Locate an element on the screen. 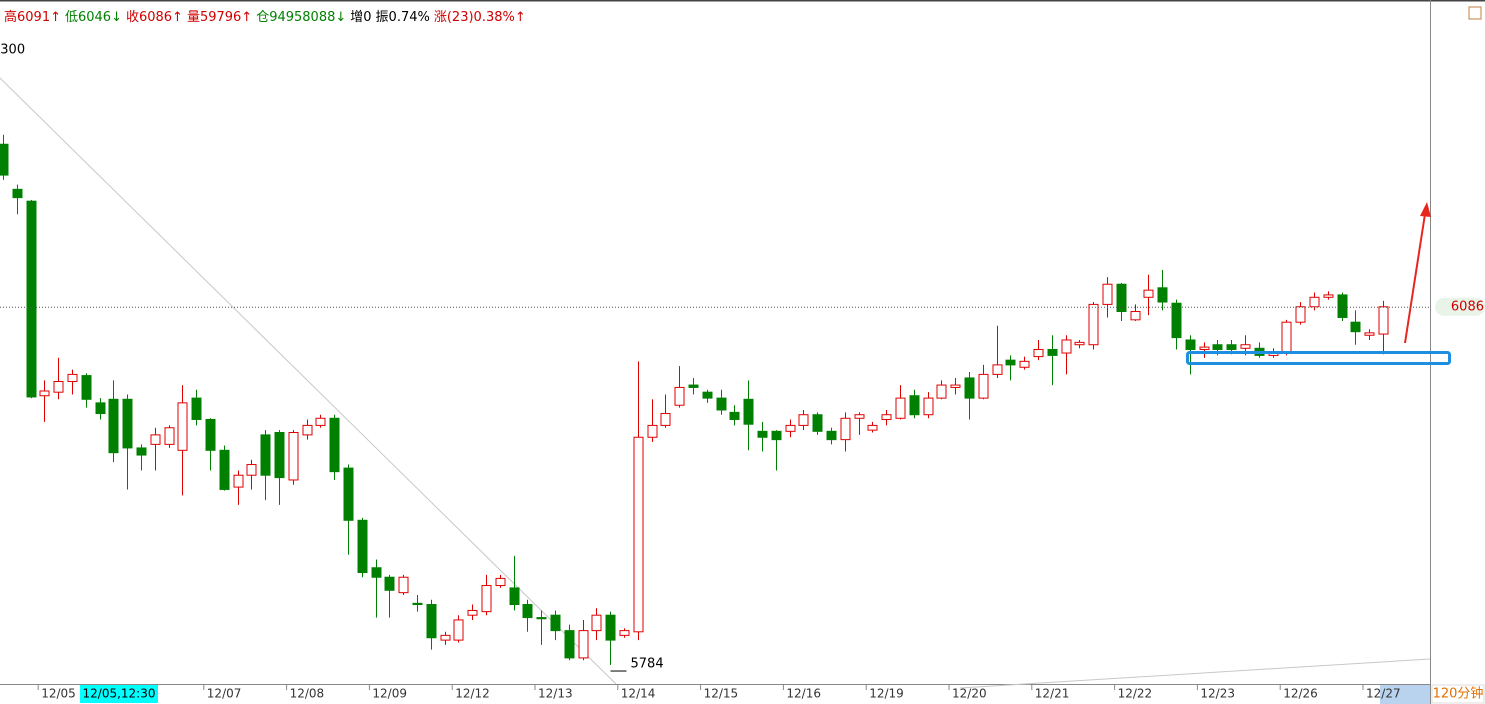  quote-field: 高6091↑ is located at coordinates (32, 17).